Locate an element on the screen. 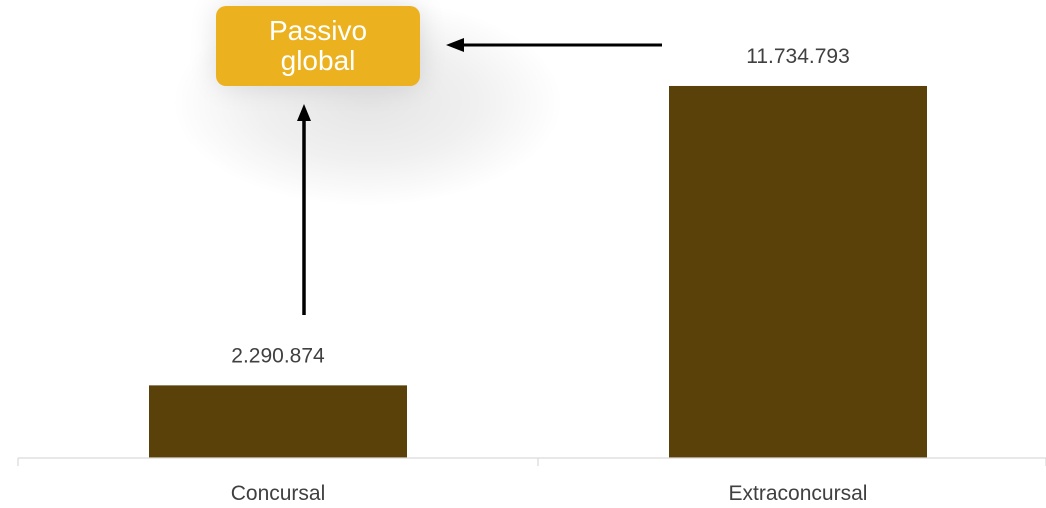 This screenshot has height=508, width=1046. arrow-up-head is located at coordinates (304, 112).